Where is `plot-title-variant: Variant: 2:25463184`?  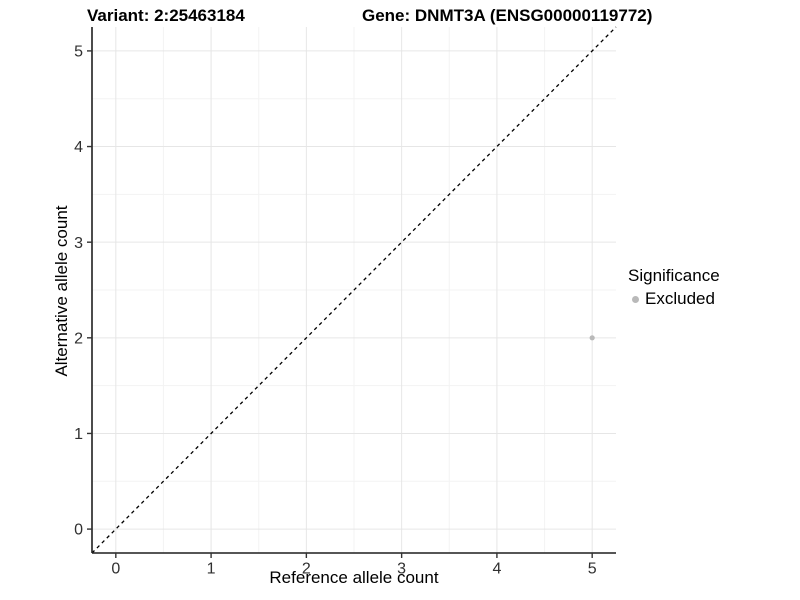
plot-title-variant: Variant: 2:25463184 is located at coordinates (166, 15).